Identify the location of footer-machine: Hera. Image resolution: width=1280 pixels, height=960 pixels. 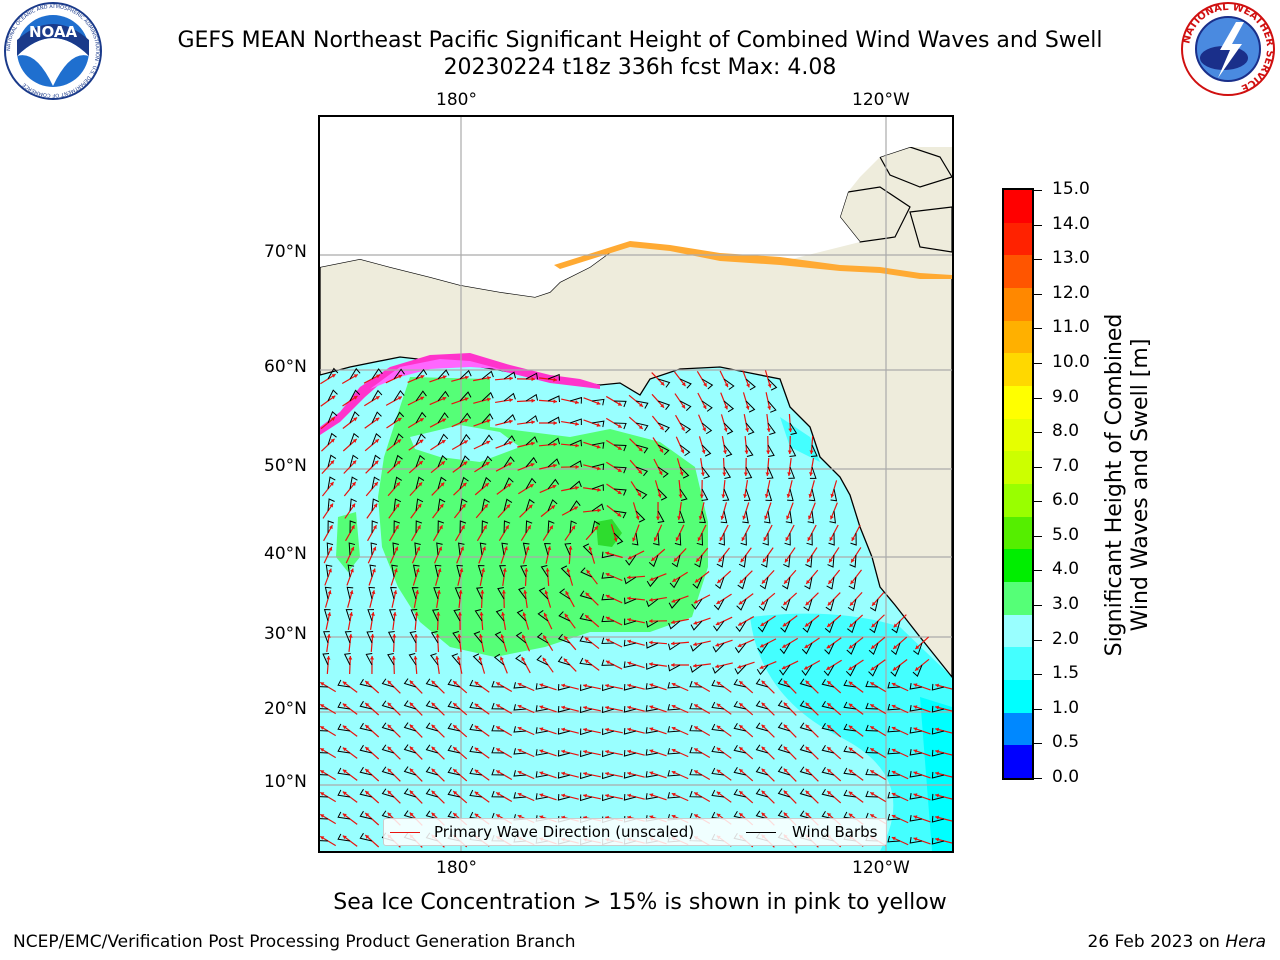
(1245, 942).